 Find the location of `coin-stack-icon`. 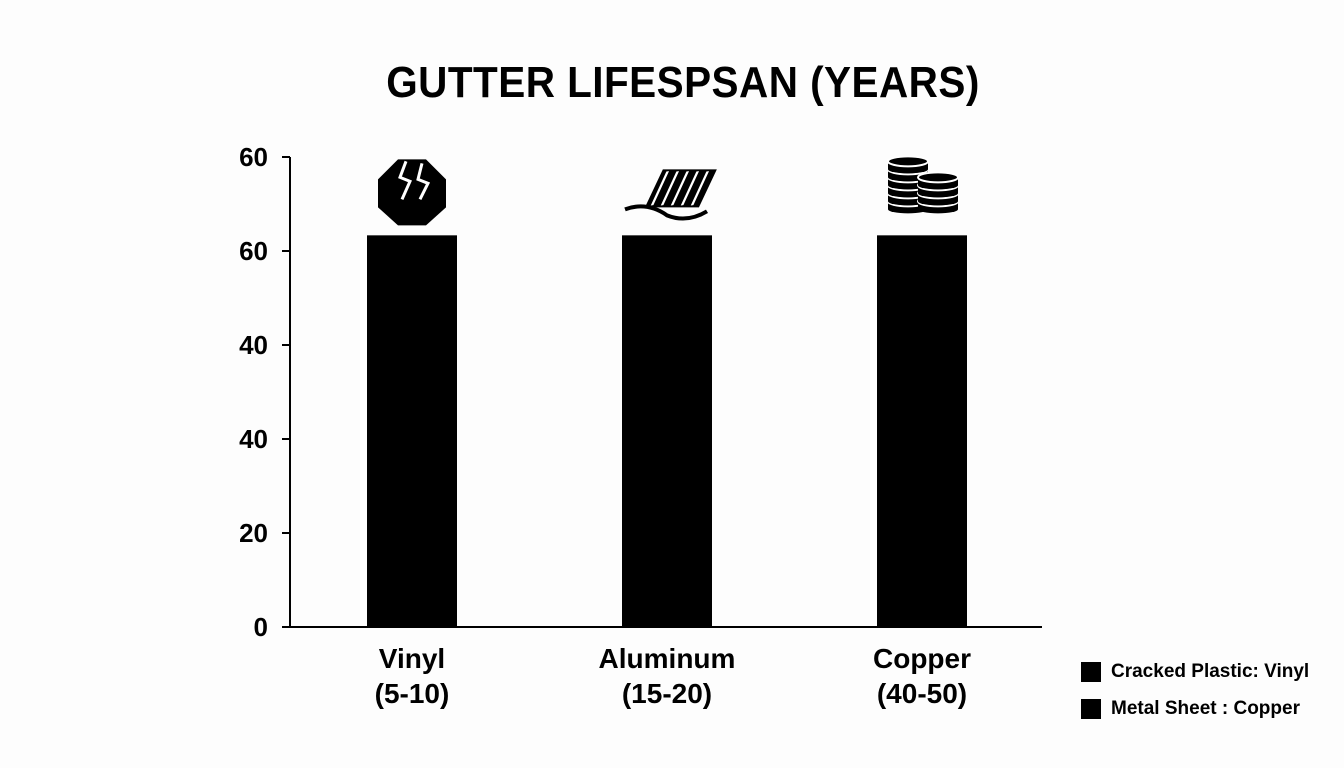

coin-stack-icon is located at coordinates (923, 184).